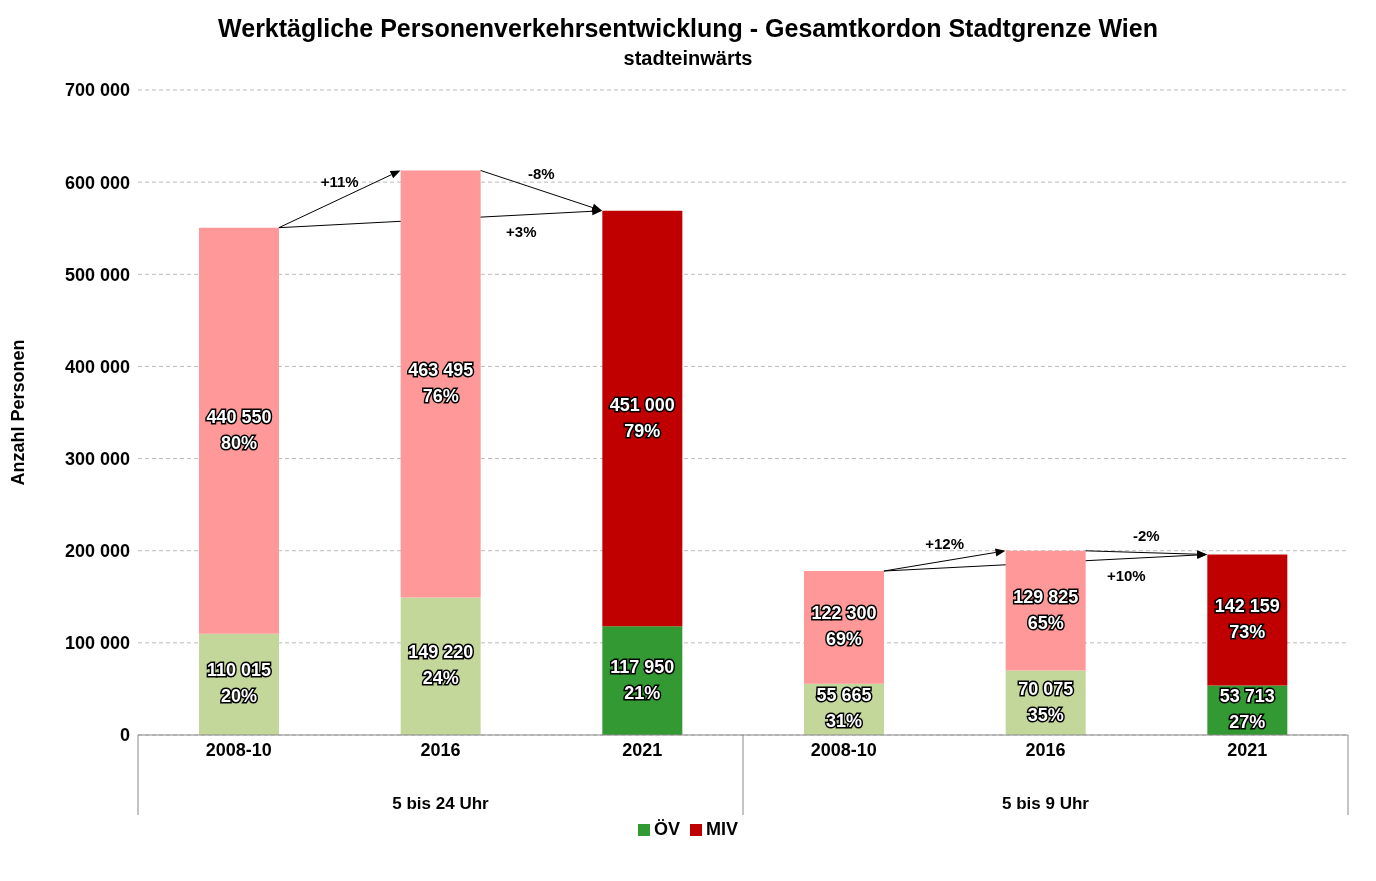 The image size is (1376, 881). I want to click on y-tick-label: 700 000, so click(97, 90).